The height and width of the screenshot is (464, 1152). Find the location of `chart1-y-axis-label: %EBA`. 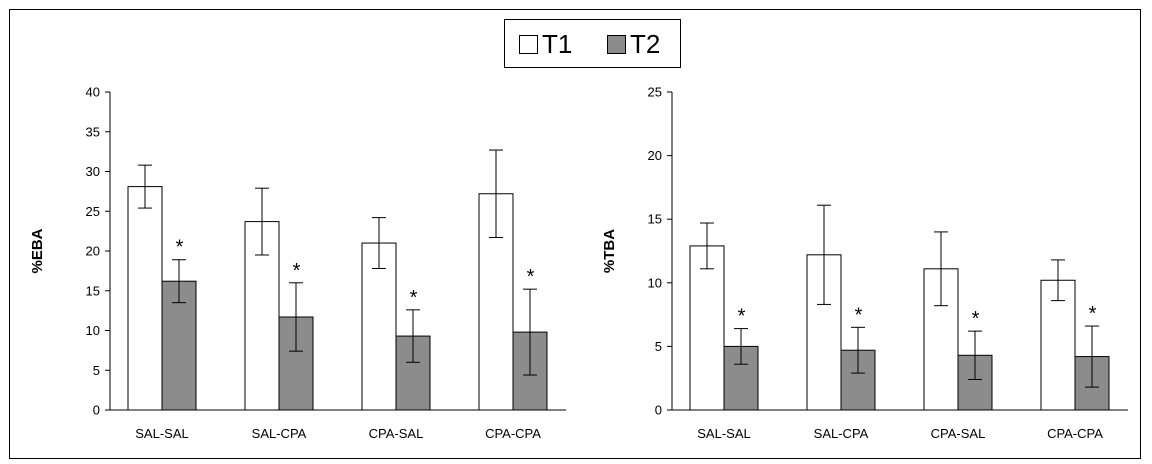

chart1-y-axis-label: %EBA is located at coordinates (37, 250).